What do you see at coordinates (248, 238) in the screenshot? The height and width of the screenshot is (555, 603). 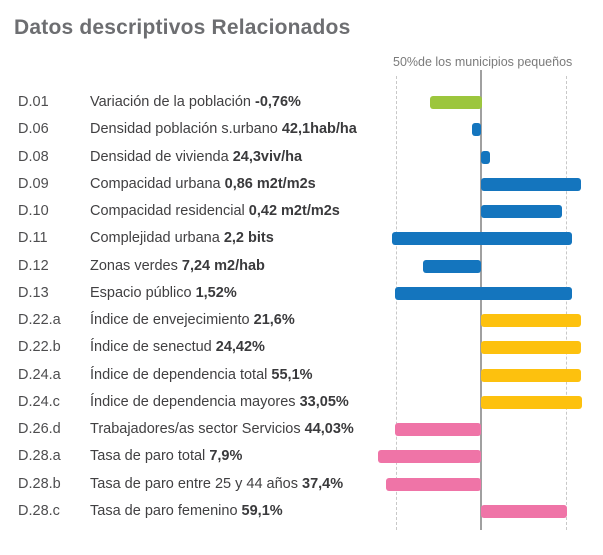 I see `indicator-value: 2,2 bits` at bounding box center [248, 238].